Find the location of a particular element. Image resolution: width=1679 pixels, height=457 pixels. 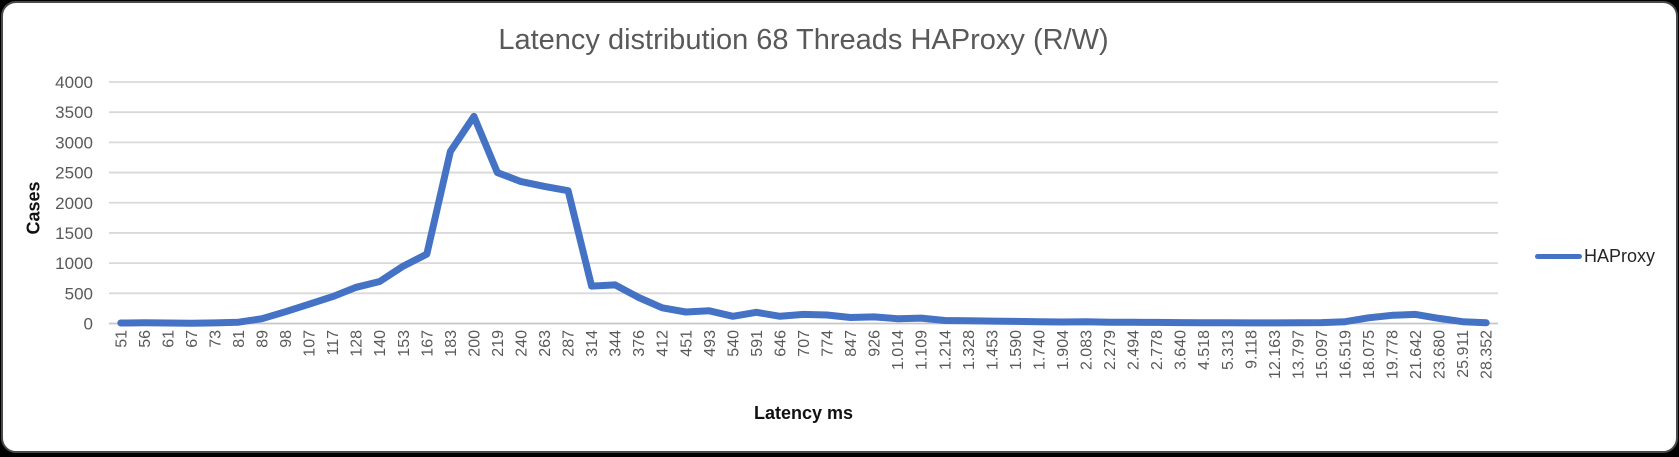

x-tick-label: 412 is located at coordinates (663, 343).